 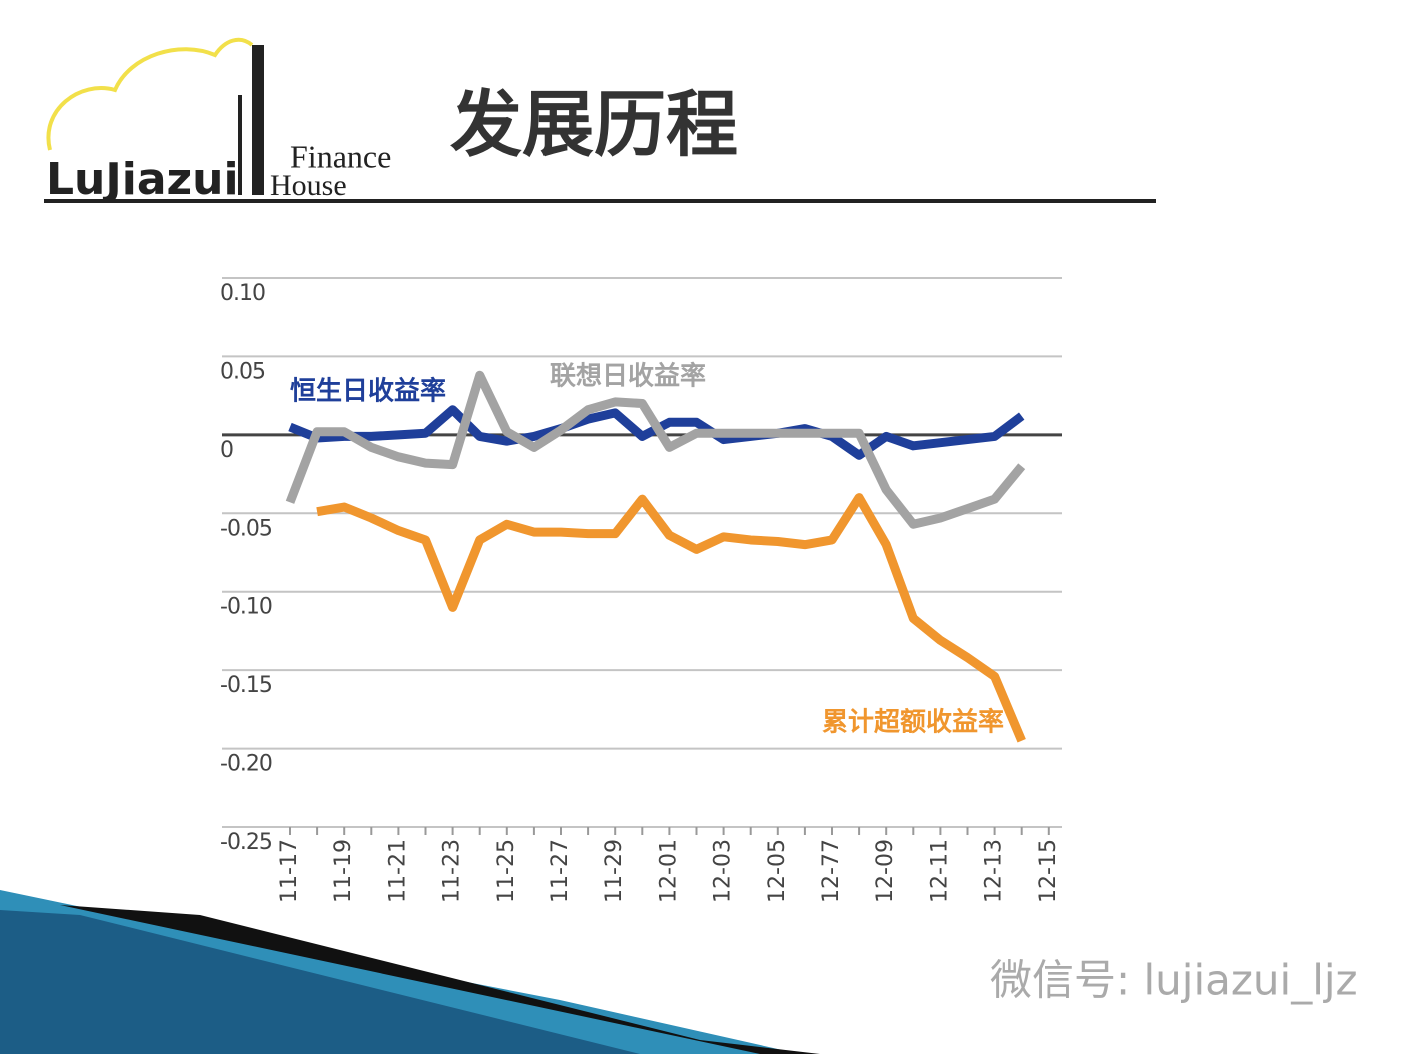 I want to click on y-tick-label: -0.20, so click(x=246, y=764).